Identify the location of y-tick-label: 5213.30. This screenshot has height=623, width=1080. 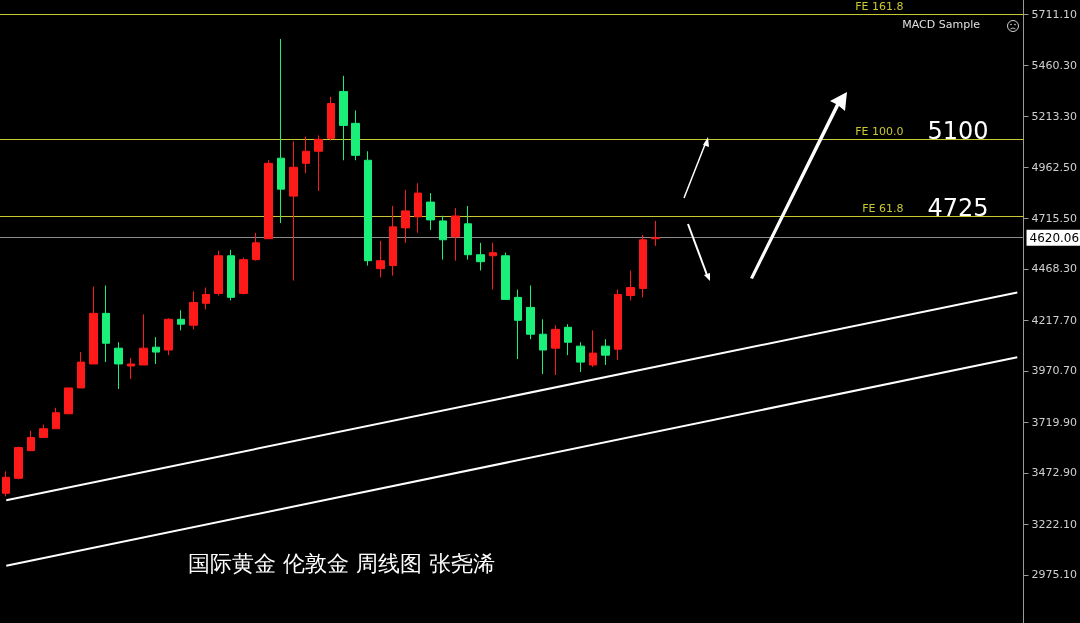
(1054, 116).